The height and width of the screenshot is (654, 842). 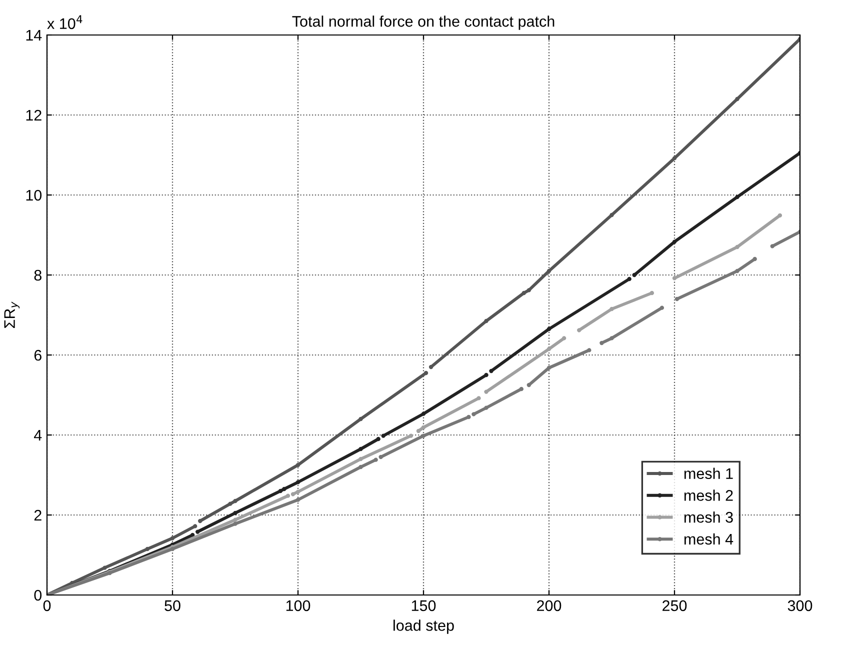 What do you see at coordinates (549, 606) in the screenshot?
I see `x-tick-label: 200` at bounding box center [549, 606].